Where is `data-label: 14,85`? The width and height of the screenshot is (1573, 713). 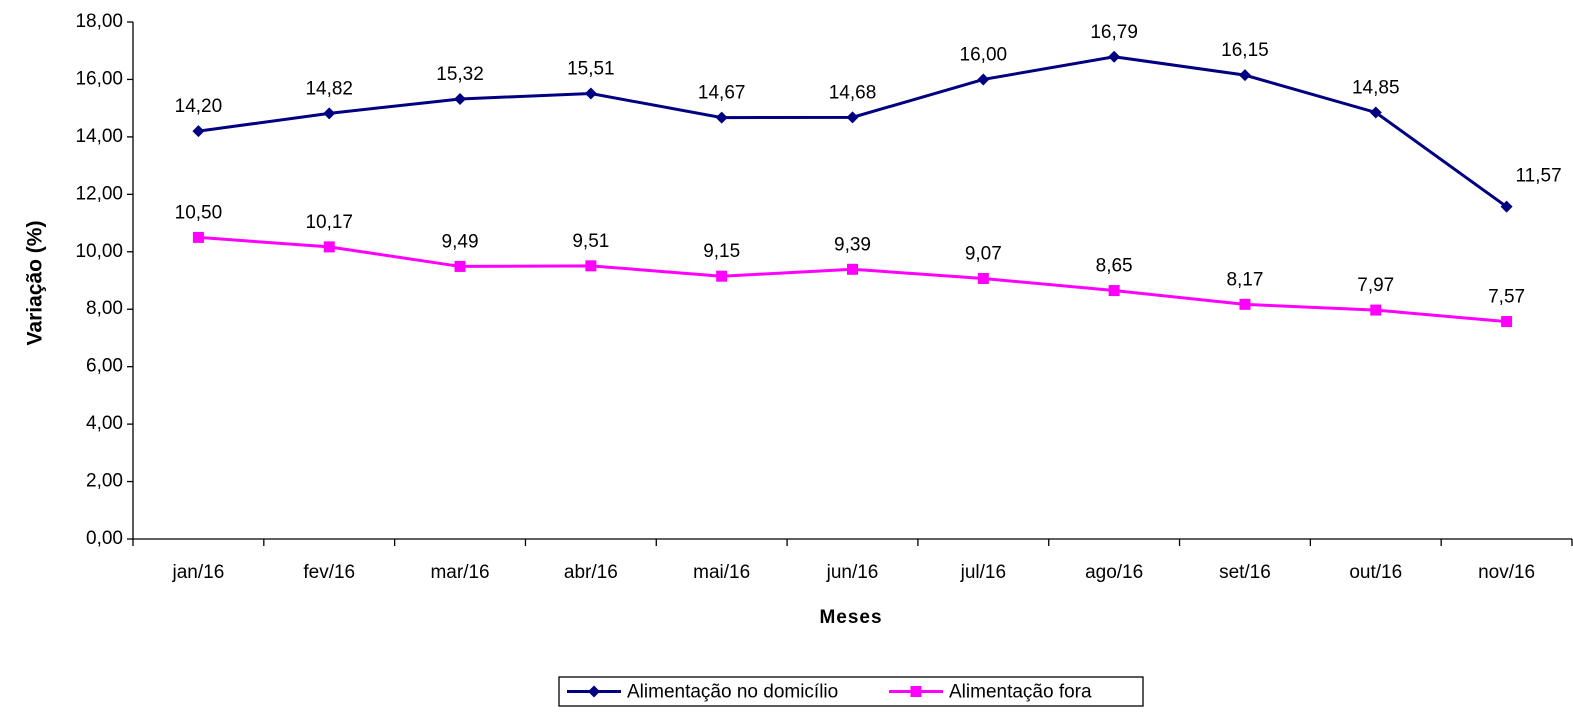
data-label: 14,85 is located at coordinates (1376, 87).